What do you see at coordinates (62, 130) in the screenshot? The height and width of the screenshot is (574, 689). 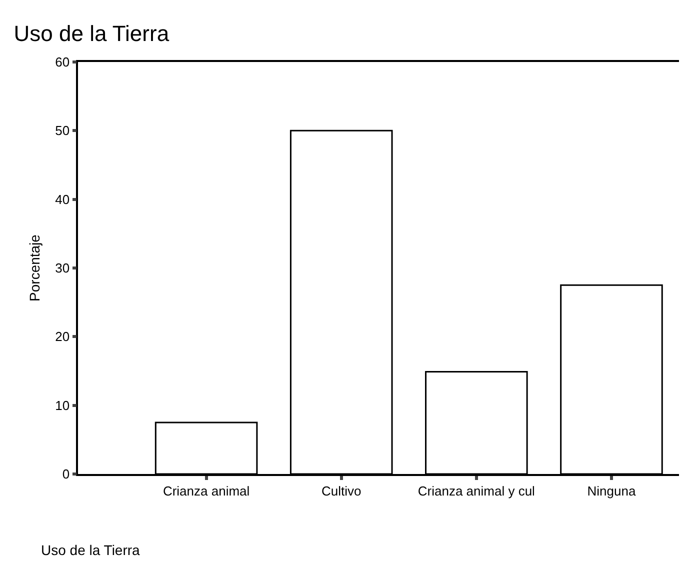 I see `y-tick-label: 50` at bounding box center [62, 130].